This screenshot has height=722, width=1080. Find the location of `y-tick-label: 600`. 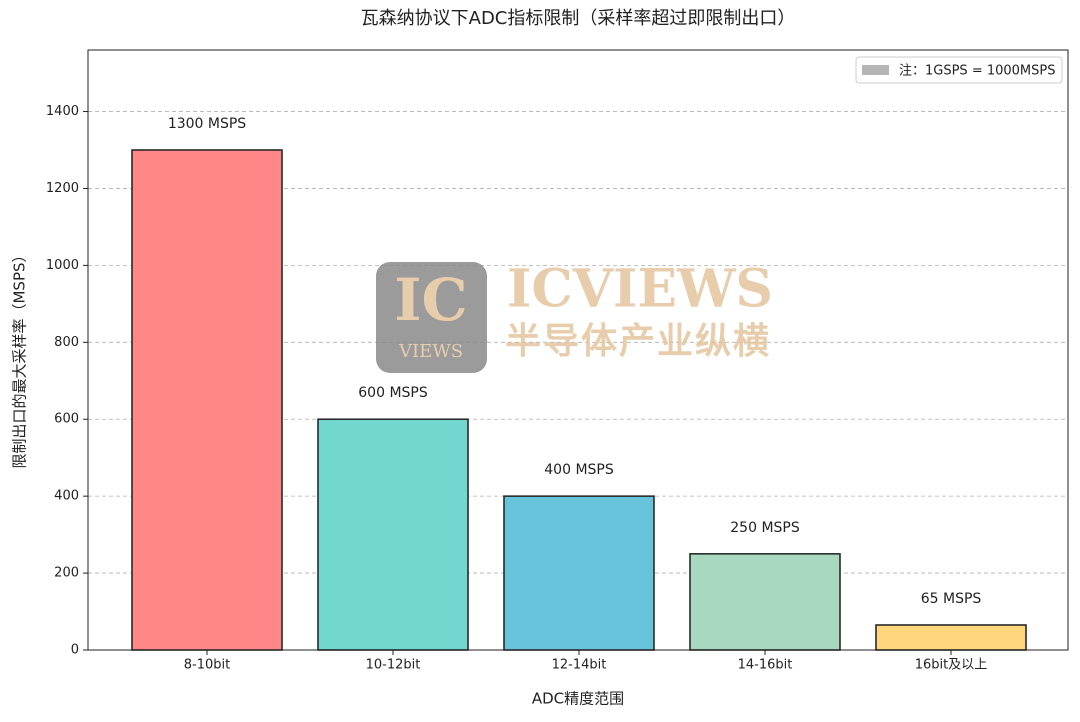

y-tick-label: 600 is located at coordinates (66, 419).